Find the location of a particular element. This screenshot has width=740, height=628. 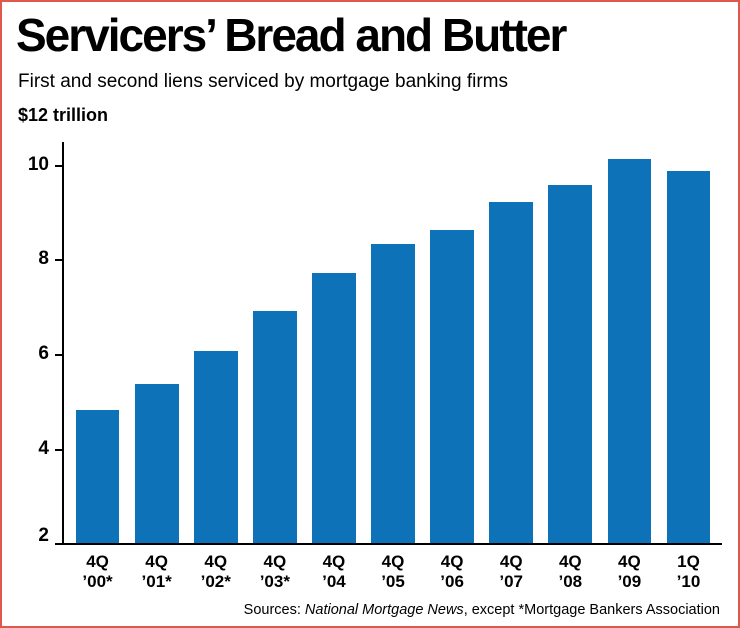

y-axis: 2 4 6 8 10 is located at coordinates (39, 343).